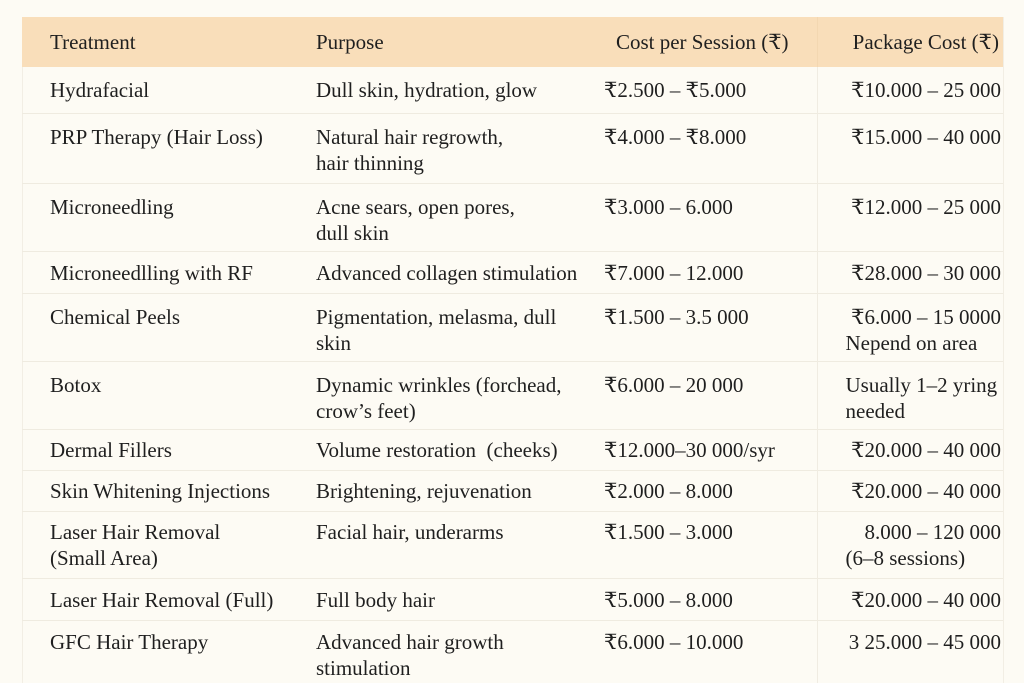 The width and height of the screenshot is (1024, 683). I want to click on table-right-border, so click(1003, 350).